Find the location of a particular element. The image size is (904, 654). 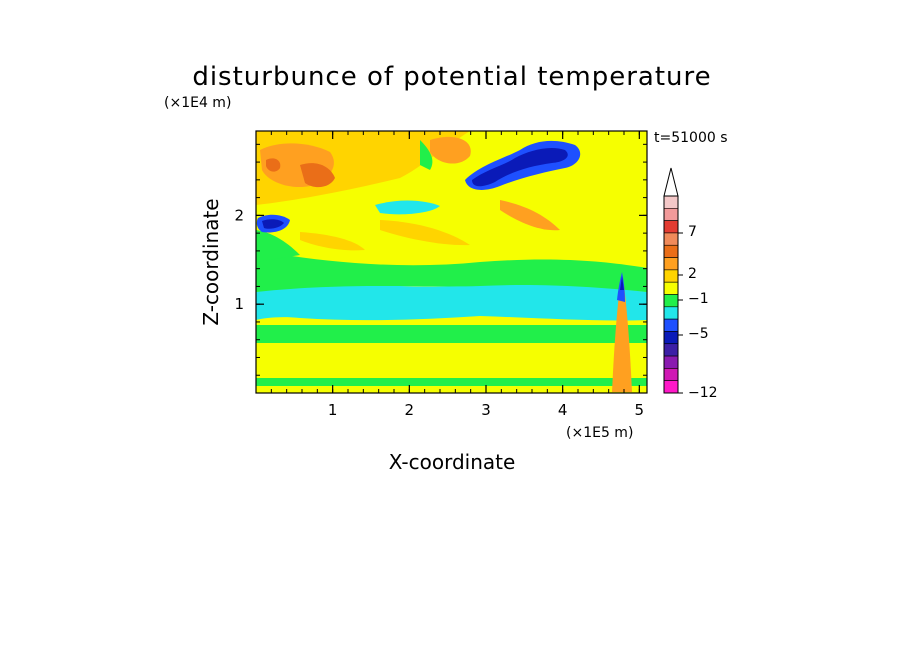

colorbar-extend-arrow is located at coordinates (671, 182).